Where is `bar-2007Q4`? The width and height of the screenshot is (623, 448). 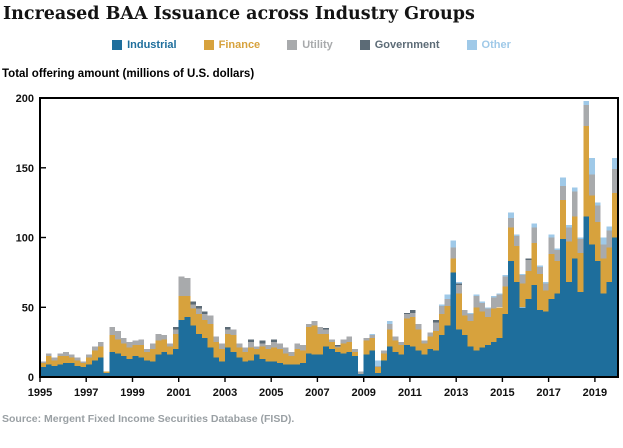 bar-2007Q4 is located at coordinates (337, 360).